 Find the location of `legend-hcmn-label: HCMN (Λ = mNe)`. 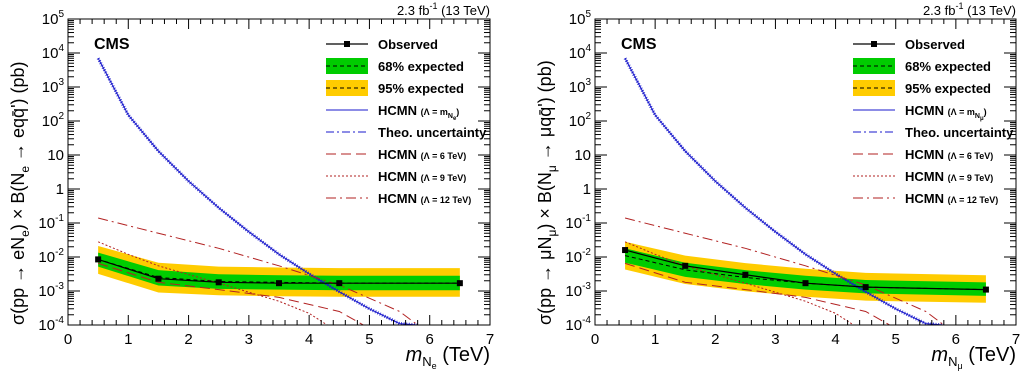

legend-hcmn-label: HCMN (Λ = mNe) is located at coordinates (418, 112).